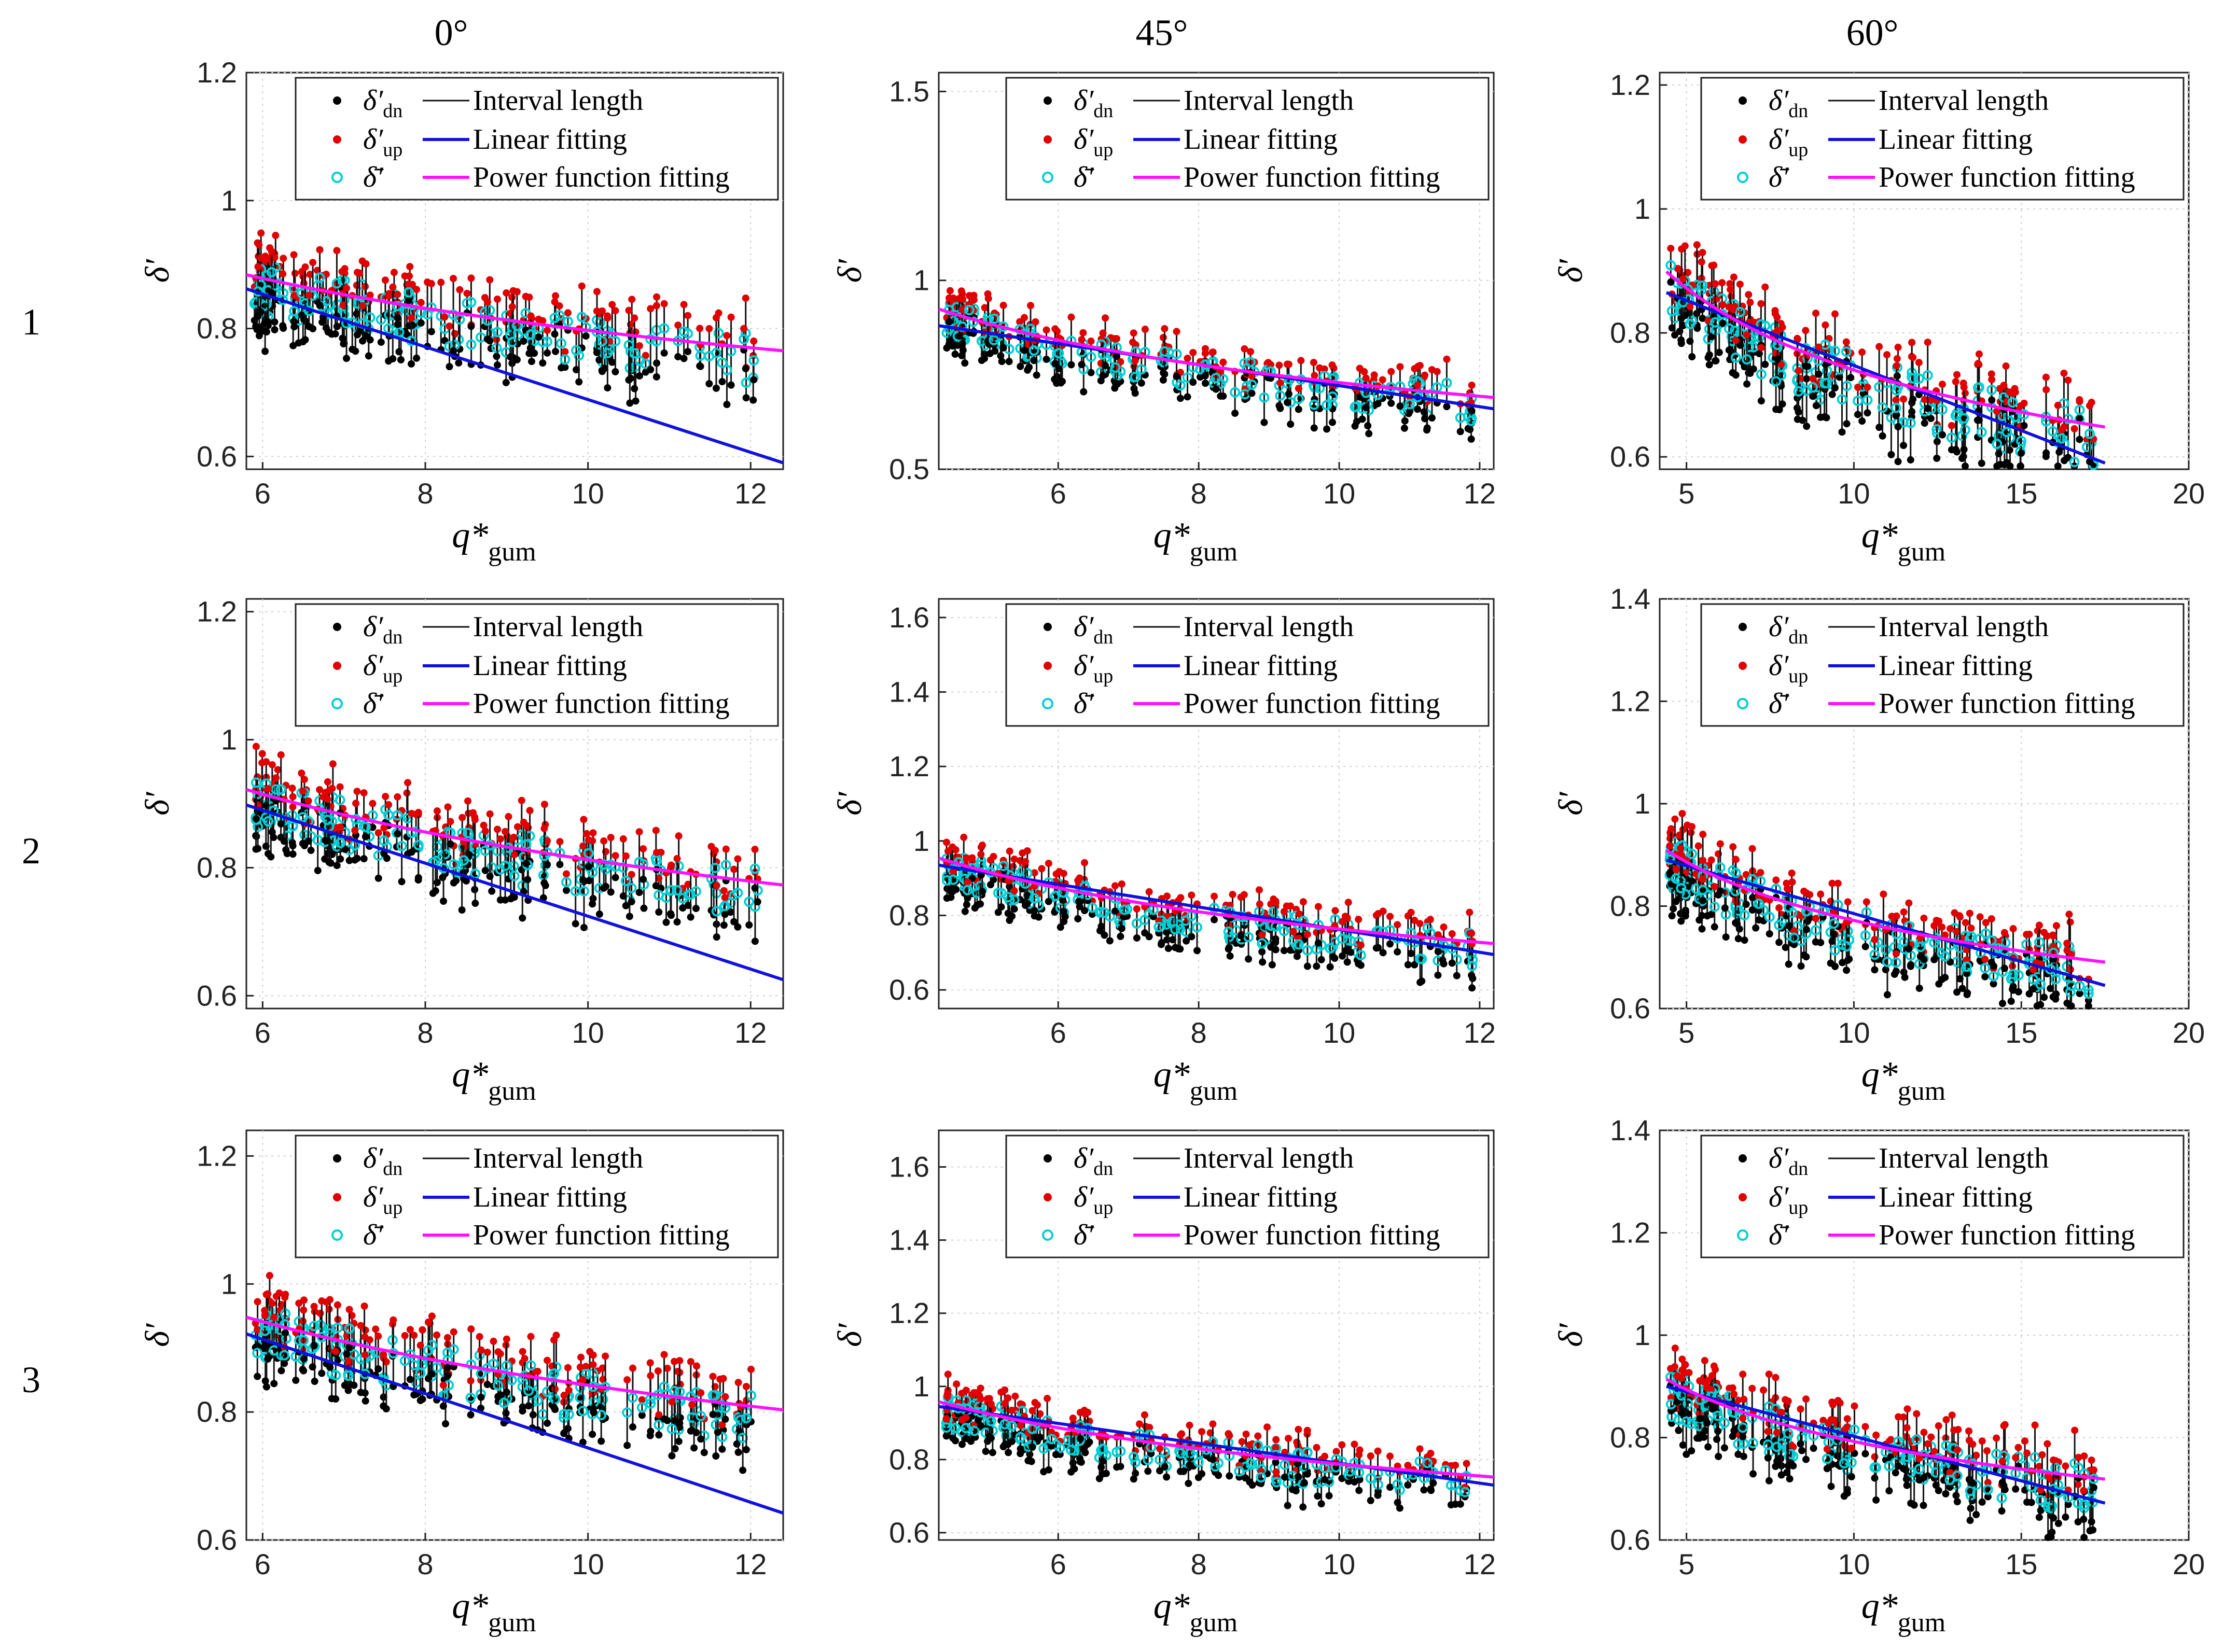 This screenshot has width=2224, height=1652. I want to click on legend-up-marker, so click(1743, 139).